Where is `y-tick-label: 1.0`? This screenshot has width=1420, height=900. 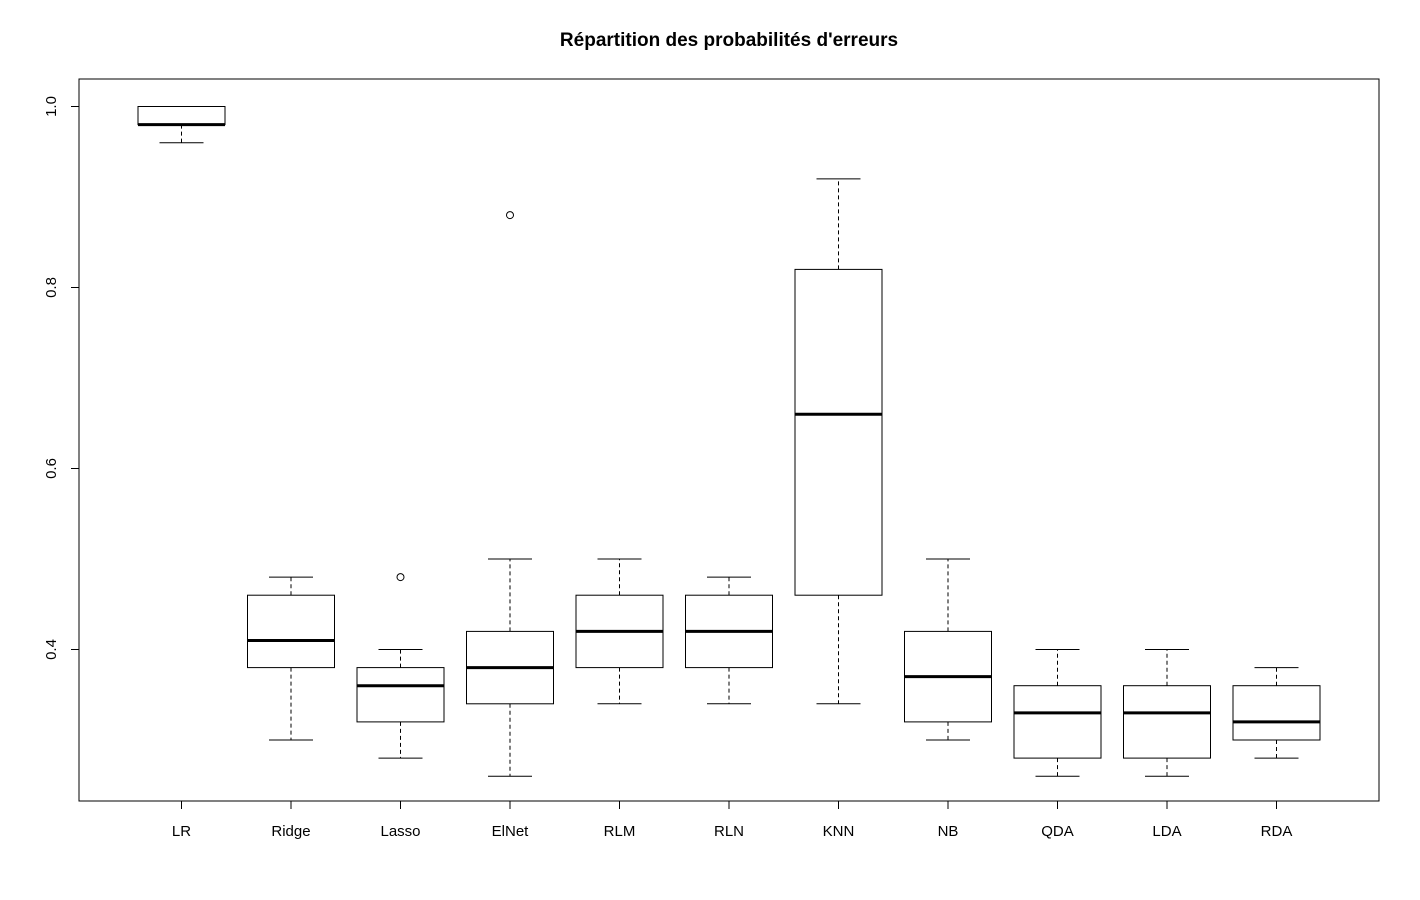 y-tick-label: 1.0 is located at coordinates (51, 106).